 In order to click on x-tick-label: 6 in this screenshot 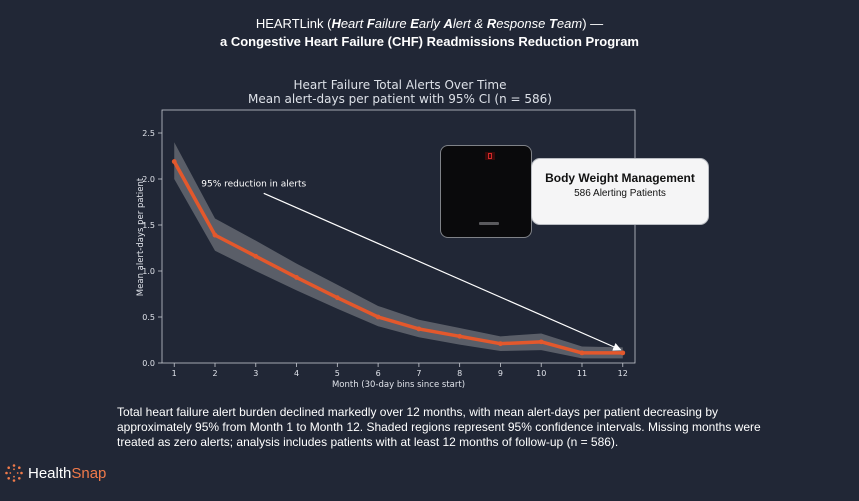, I will do `click(378, 373)`.